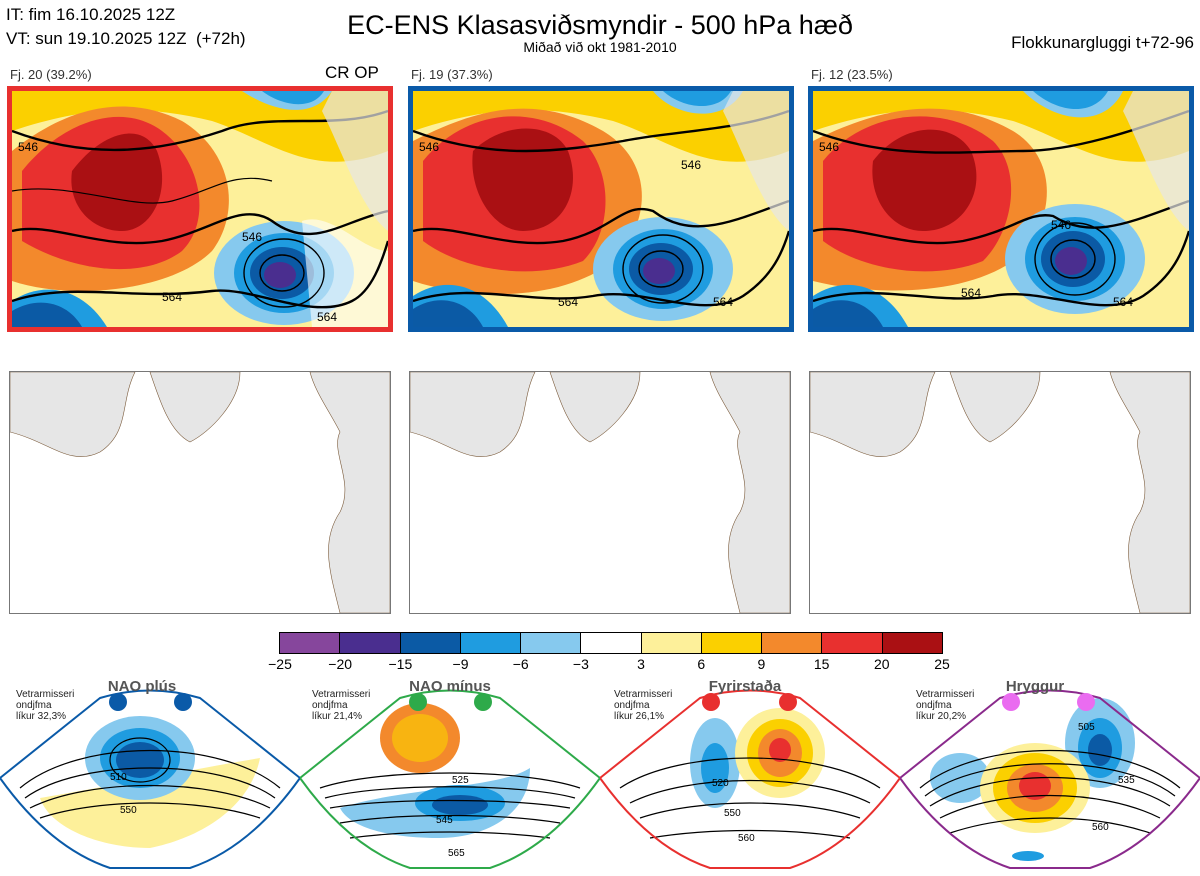 This screenshot has width=1200, height=876. Describe the element at coordinates (701, 664) in the screenshot. I see `colorbar-tick-label: 6` at that location.